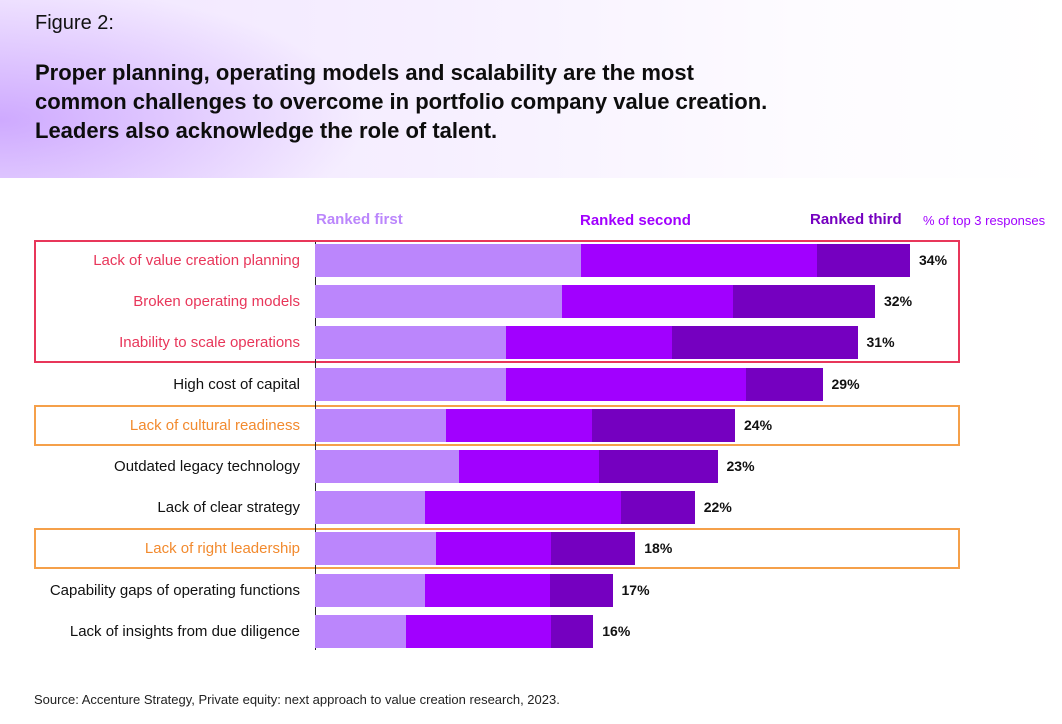 This screenshot has width=1062, height=724. What do you see at coordinates (236, 384) in the screenshot?
I see `category-label: High cost of capital` at bounding box center [236, 384].